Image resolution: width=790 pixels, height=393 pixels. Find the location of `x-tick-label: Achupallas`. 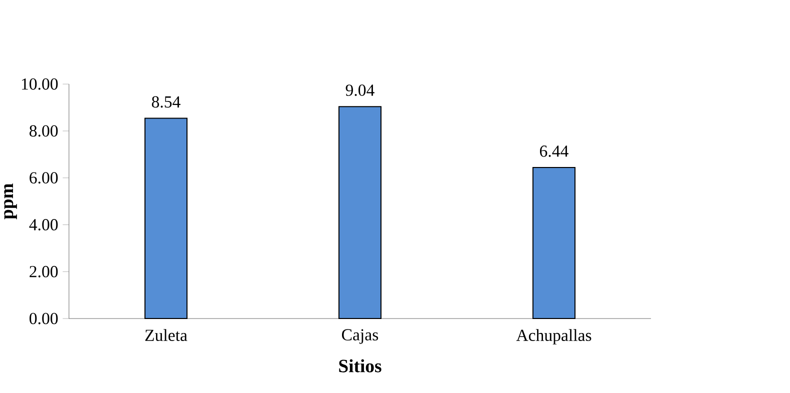

x-tick-label: Achupallas is located at coordinates (554, 336).